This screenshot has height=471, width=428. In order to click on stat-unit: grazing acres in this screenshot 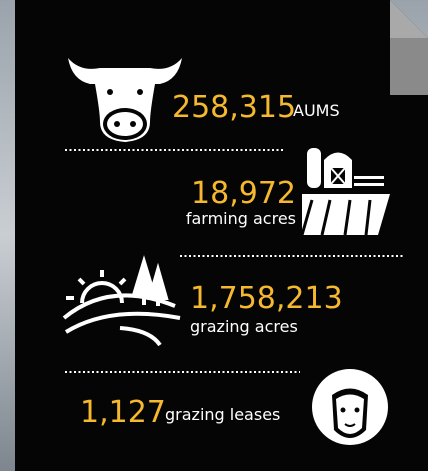, I will do `click(244, 326)`.